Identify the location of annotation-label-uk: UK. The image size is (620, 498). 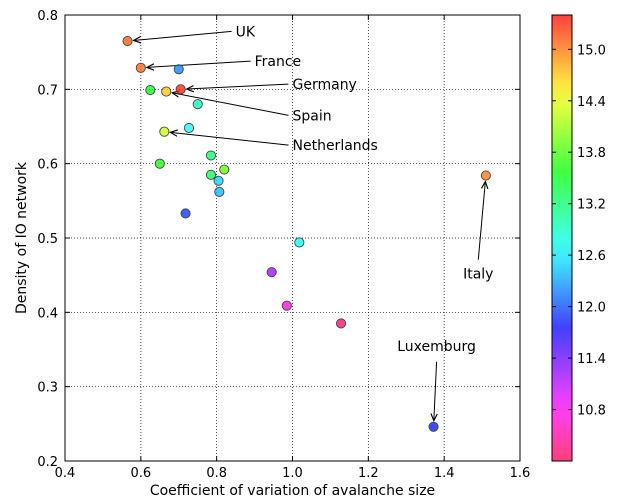
(246, 32).